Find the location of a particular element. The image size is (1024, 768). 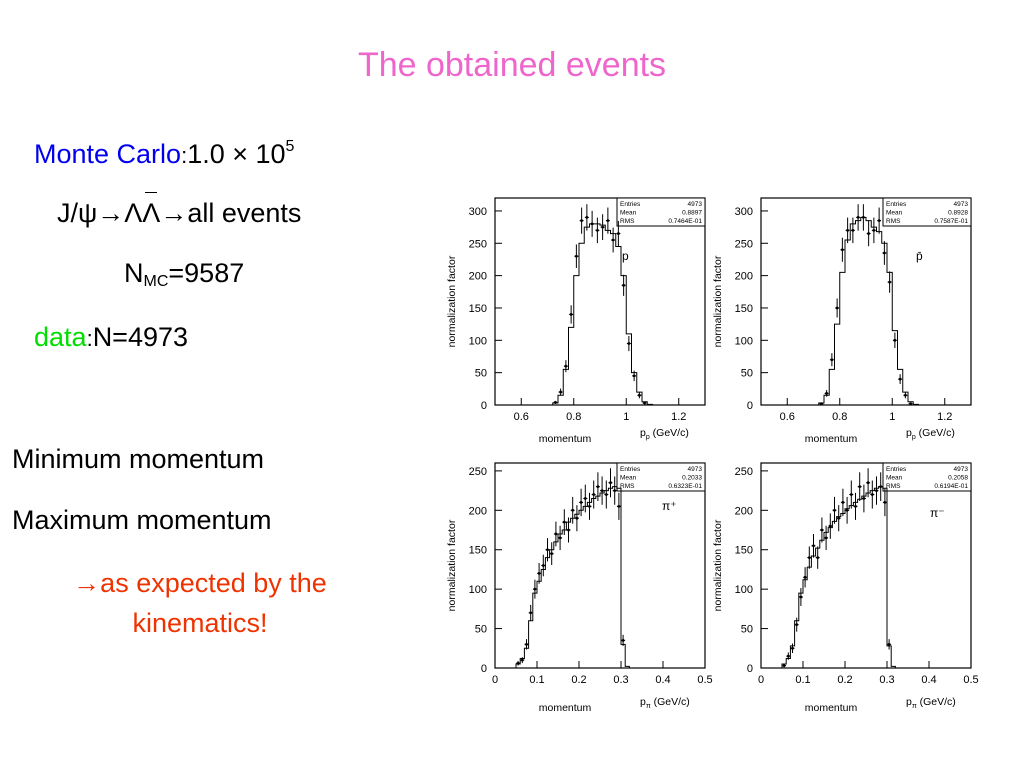

stats-value: 0.2033 is located at coordinates (692, 478).